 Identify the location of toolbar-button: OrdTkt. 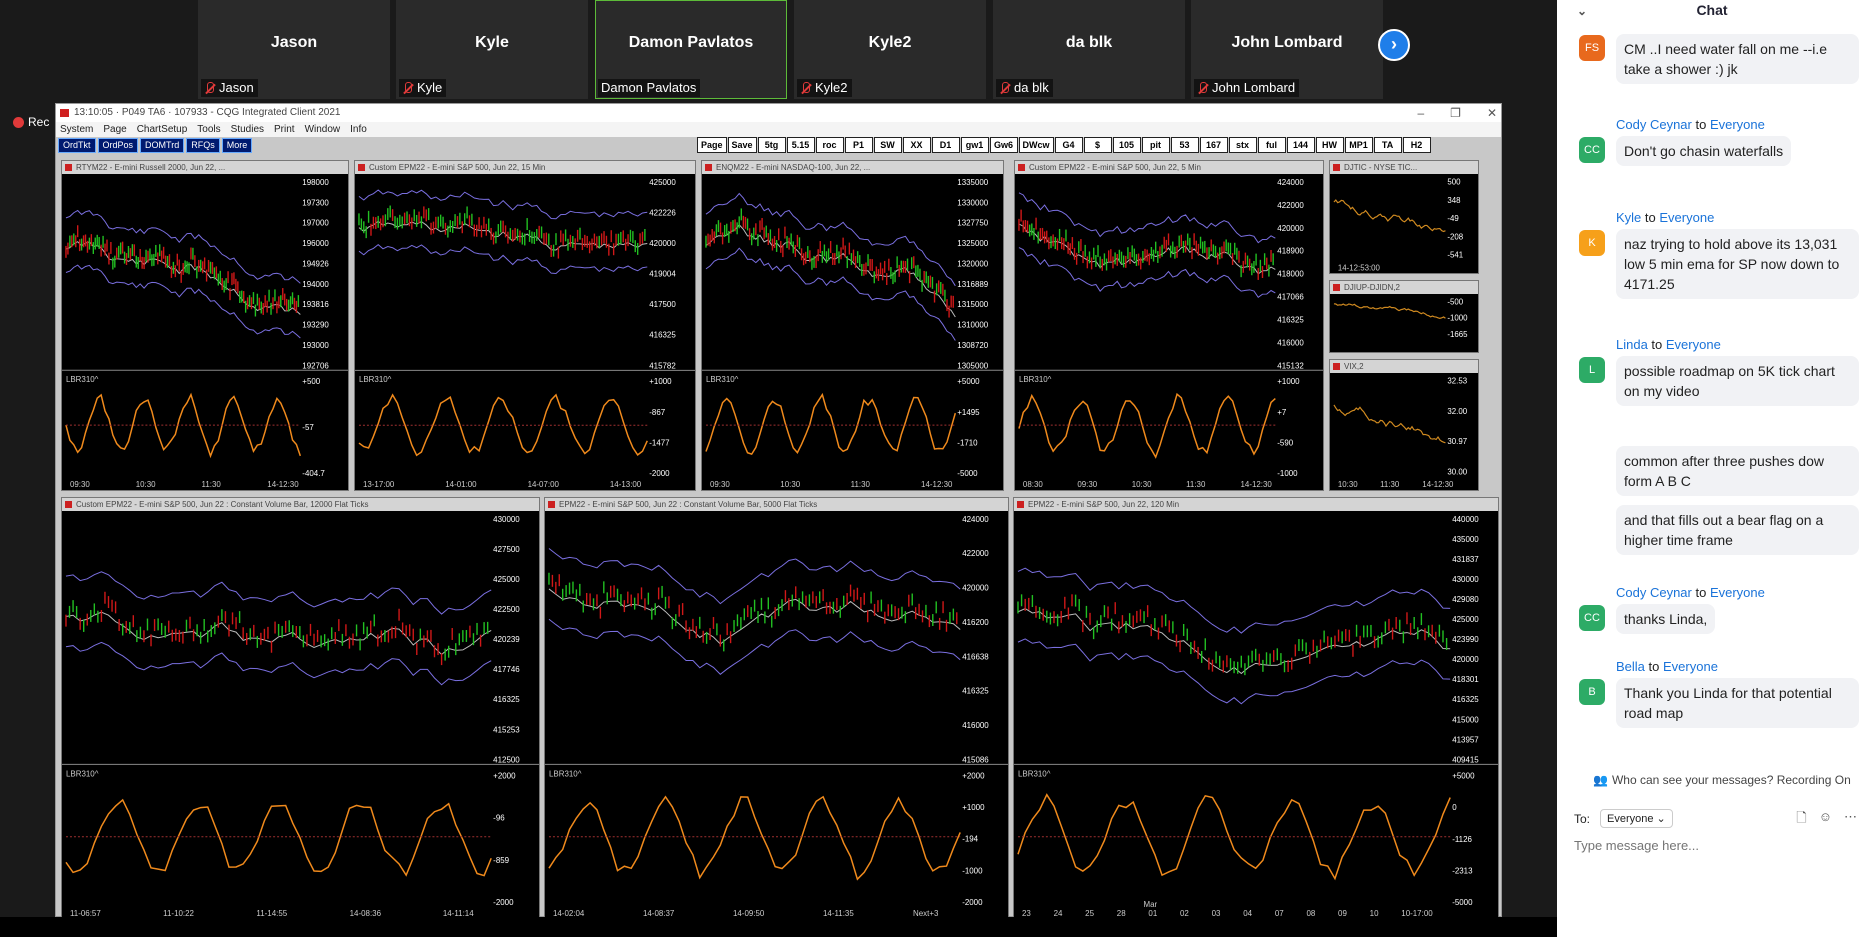
(77, 145).